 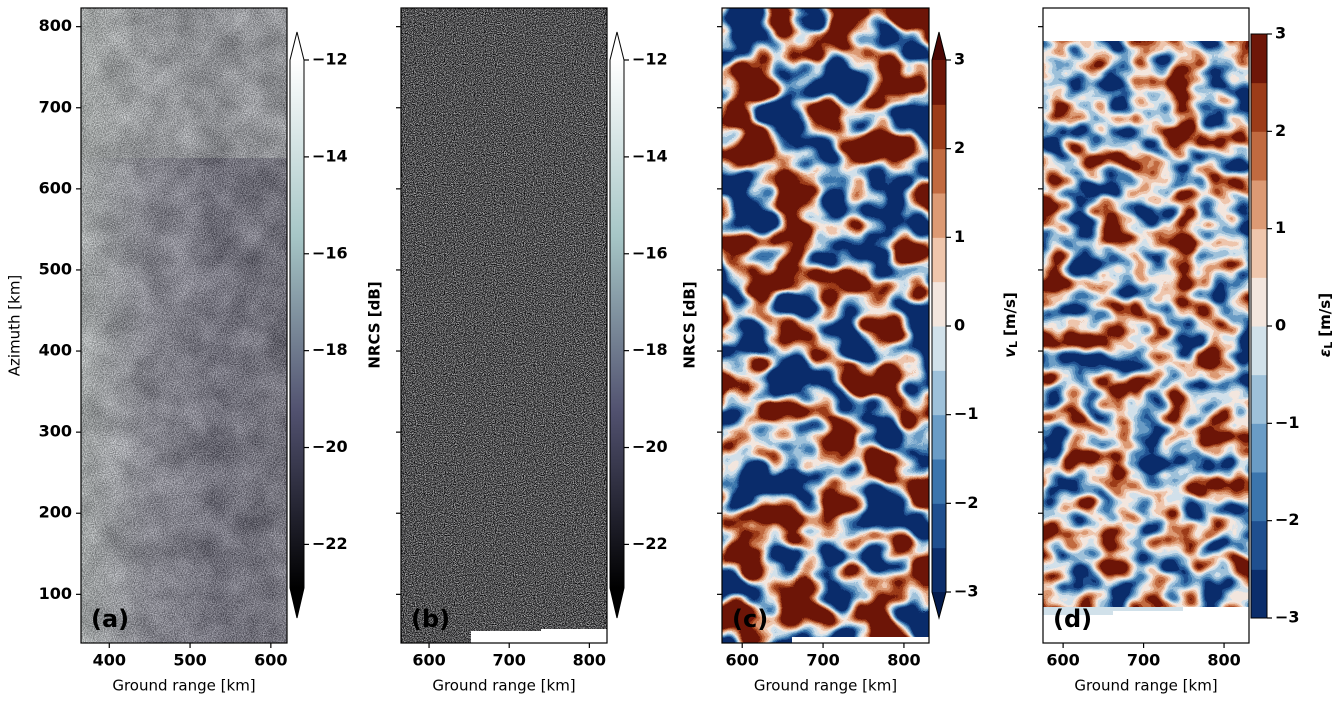 I want to click on panel-label: (a), so click(x=110, y=619).